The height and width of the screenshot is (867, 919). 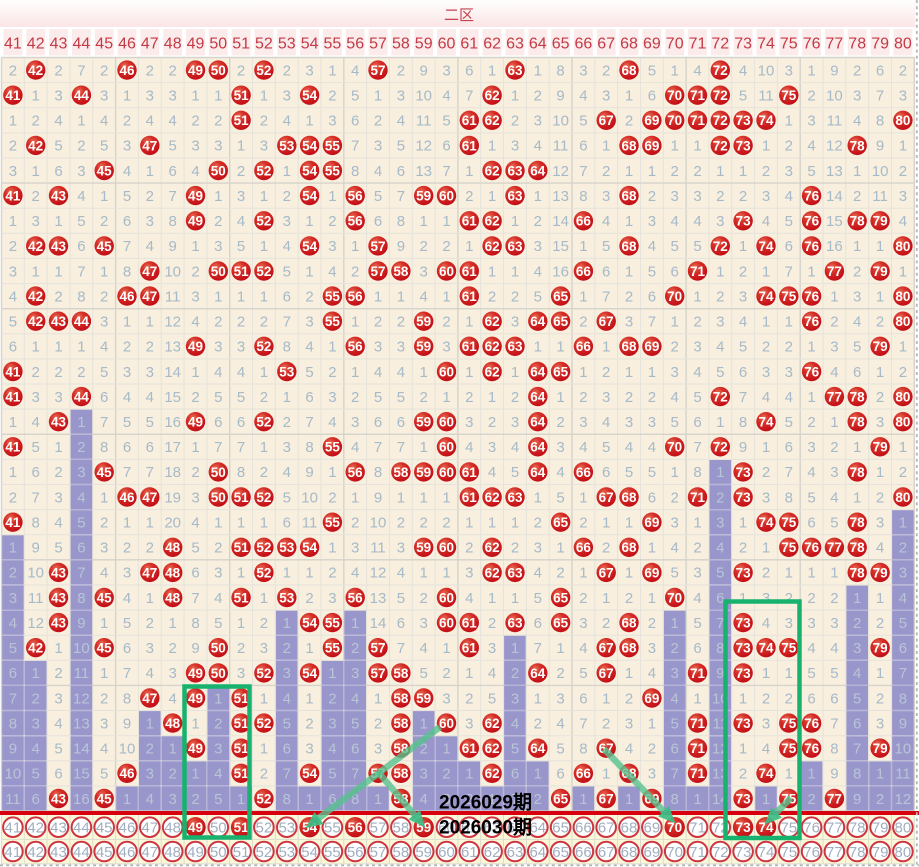 What do you see at coordinates (720, 673) in the screenshot?
I see `svg-text: 9` at bounding box center [720, 673].